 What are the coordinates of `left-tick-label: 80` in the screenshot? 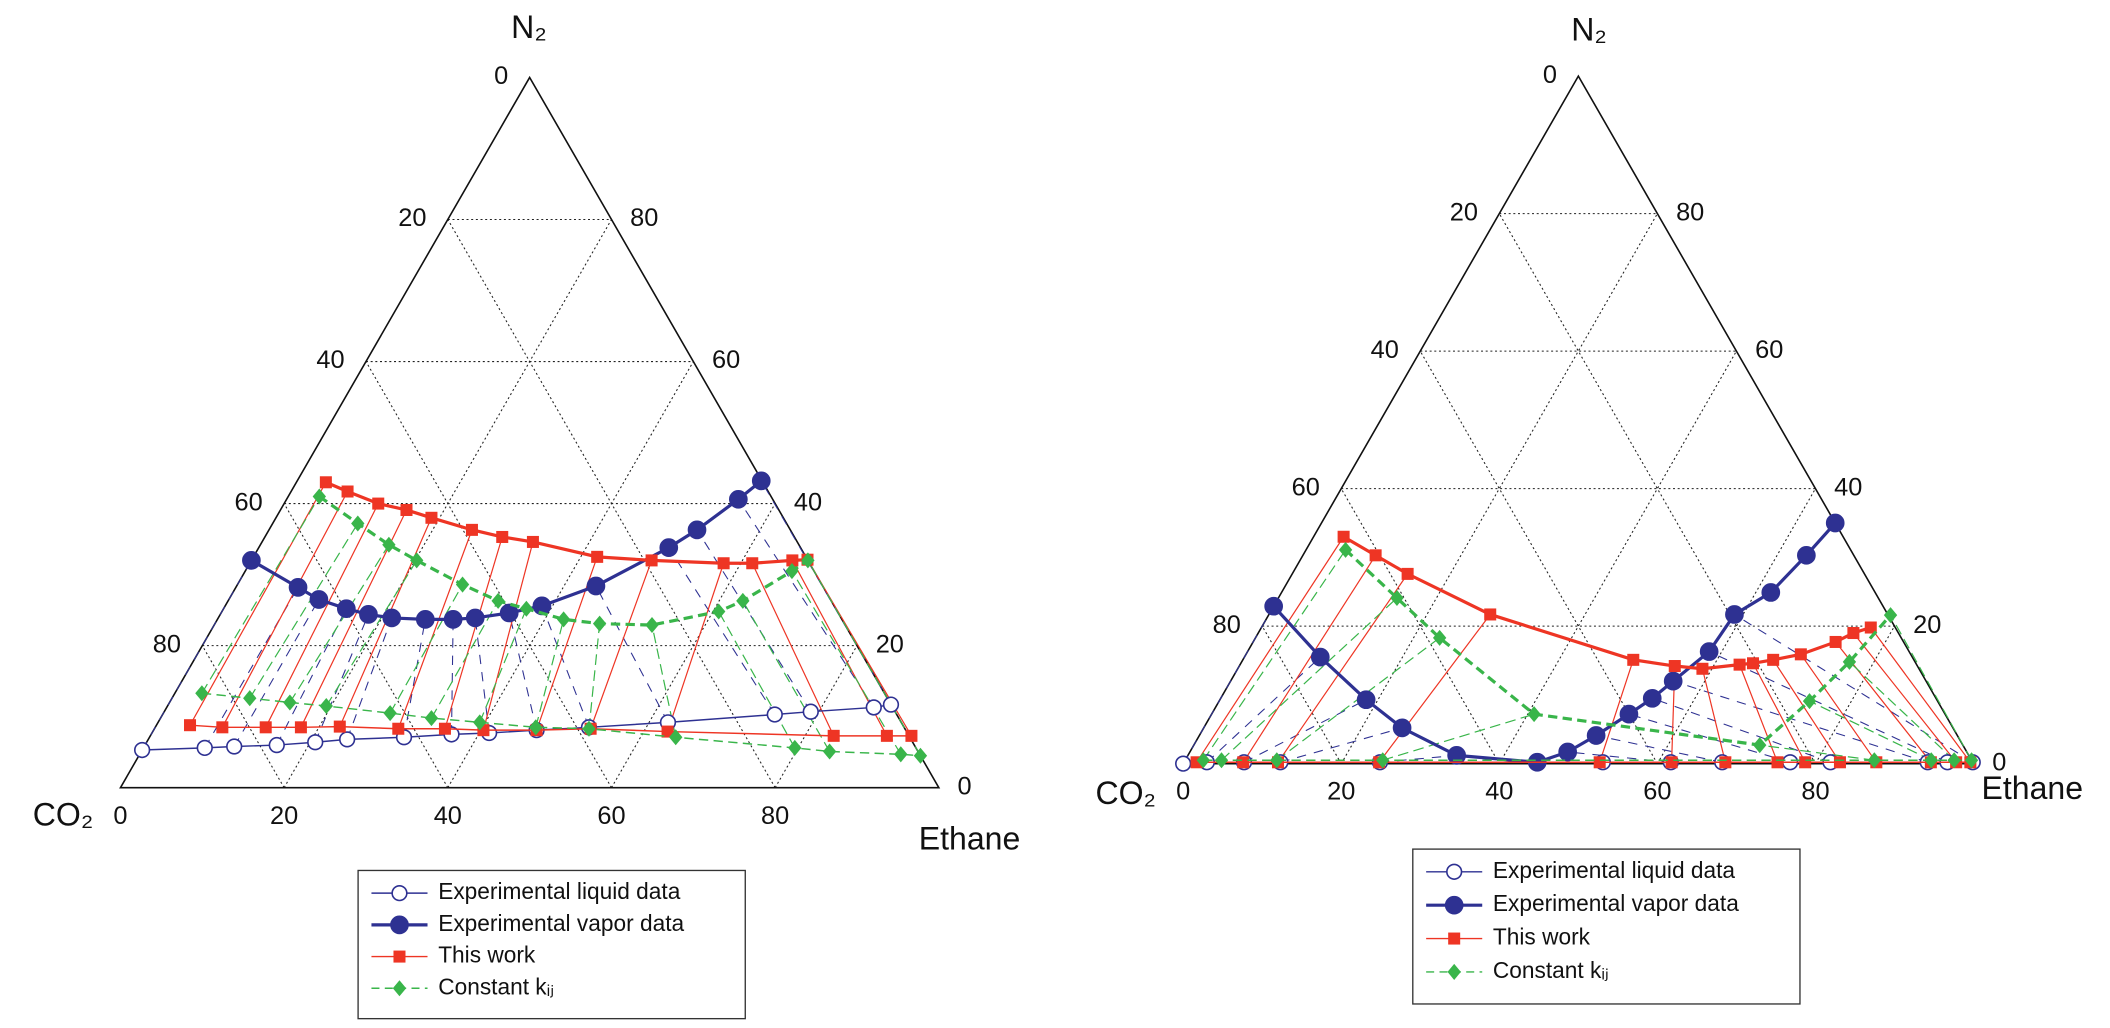 It's located at (167, 644).